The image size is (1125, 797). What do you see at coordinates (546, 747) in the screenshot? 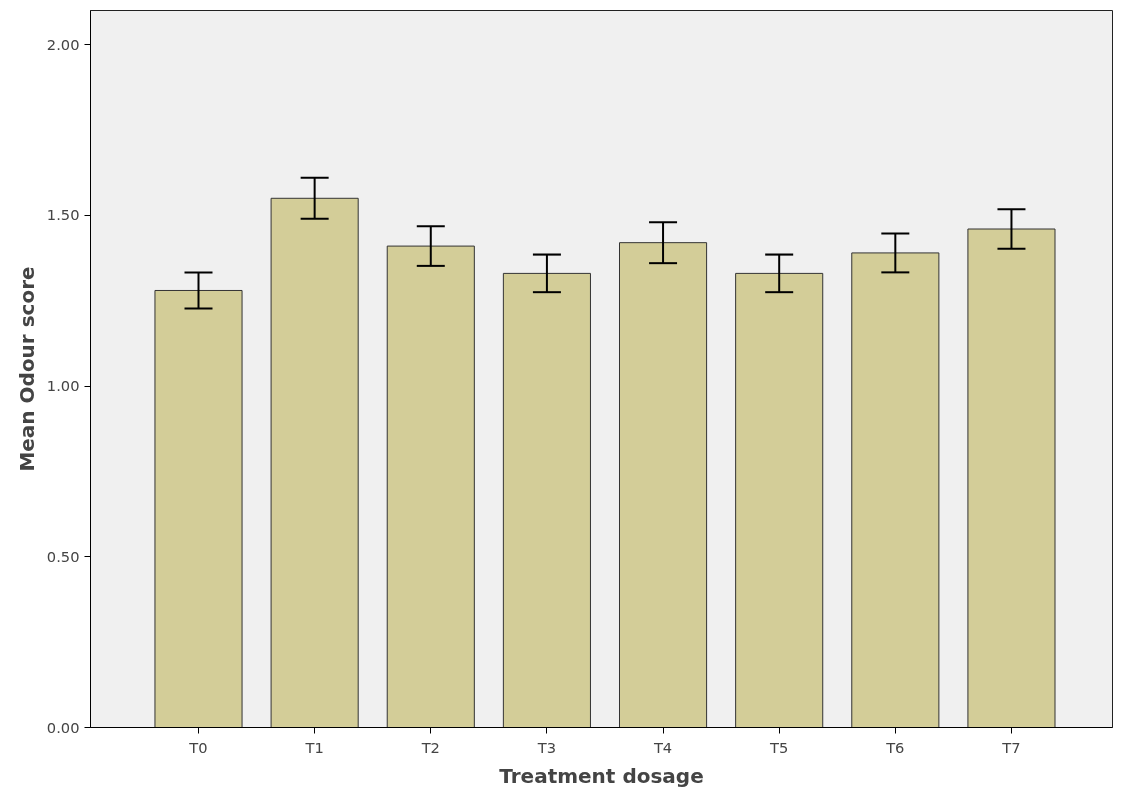
I see `x-tick-label: T3` at bounding box center [546, 747].